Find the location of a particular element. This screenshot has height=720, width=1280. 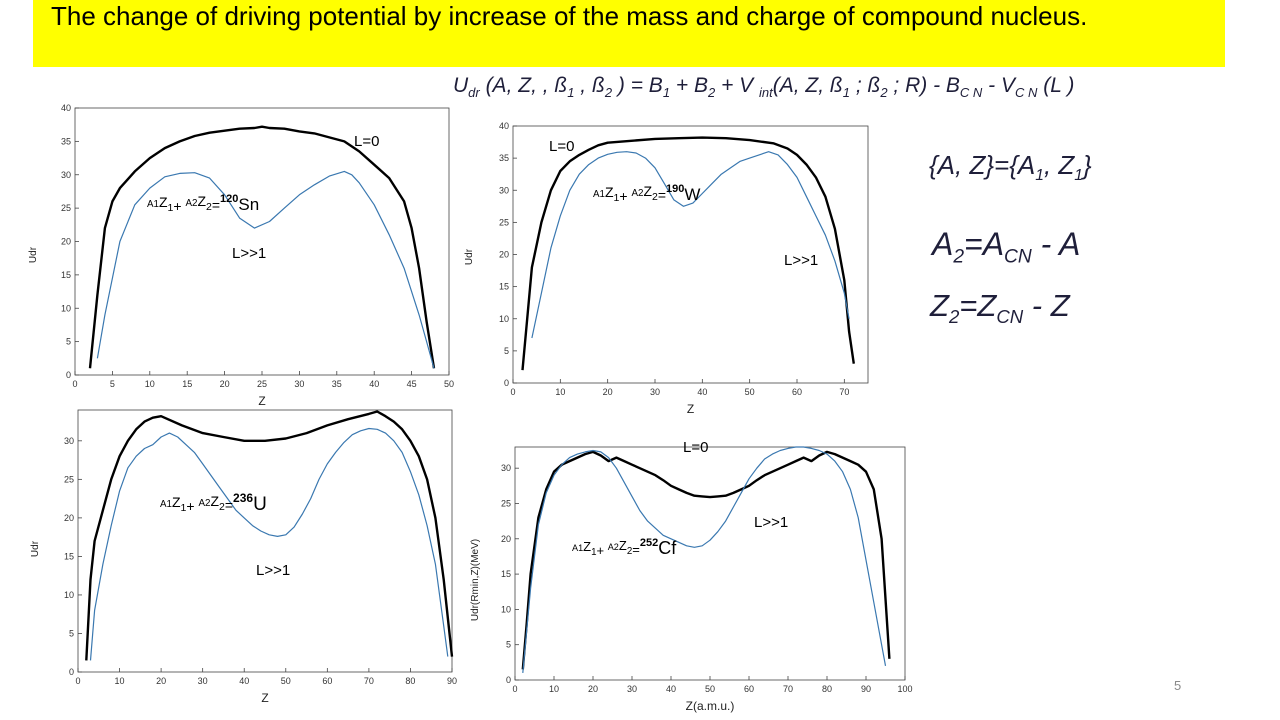

w-x-tick-label: 50 is located at coordinates (750, 392).